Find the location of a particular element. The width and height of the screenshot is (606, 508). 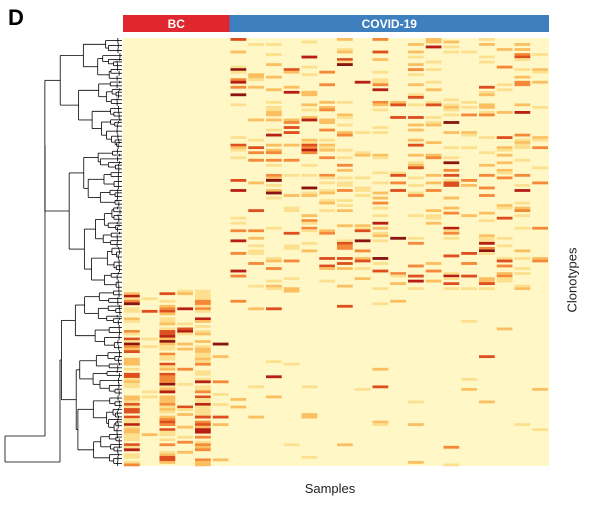

group-bar-bc is located at coordinates (176, 23).